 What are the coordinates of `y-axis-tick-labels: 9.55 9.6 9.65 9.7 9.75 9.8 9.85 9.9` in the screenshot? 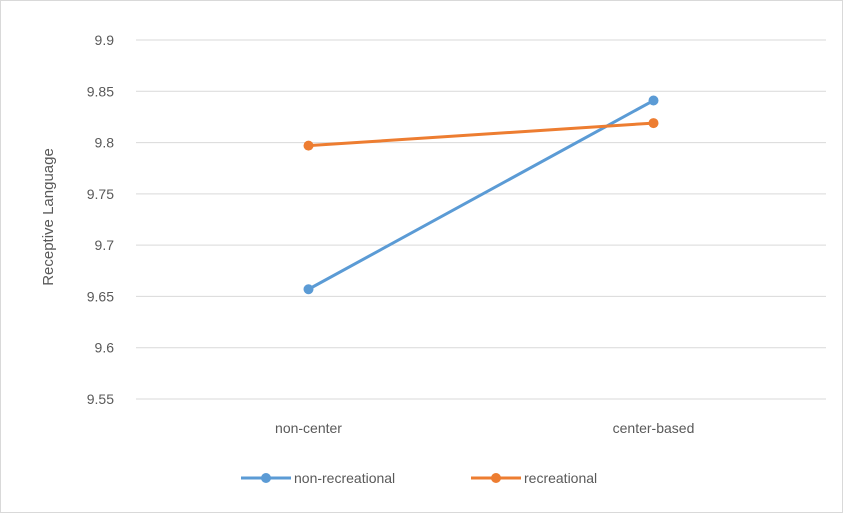 It's located at (100, 219).